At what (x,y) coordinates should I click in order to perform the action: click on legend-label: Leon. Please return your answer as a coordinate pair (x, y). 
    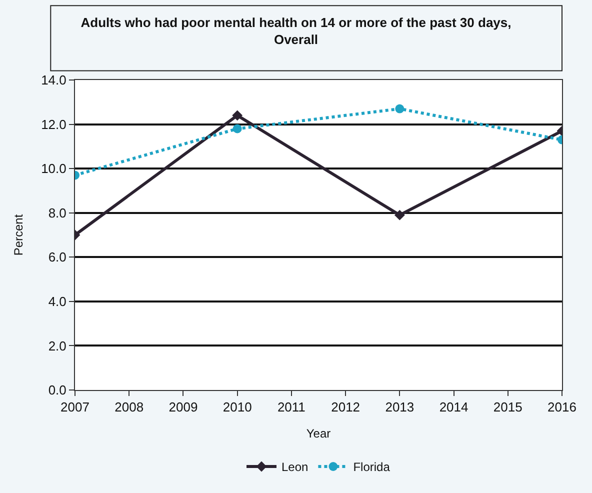
    Looking at the image, I should click on (295, 467).